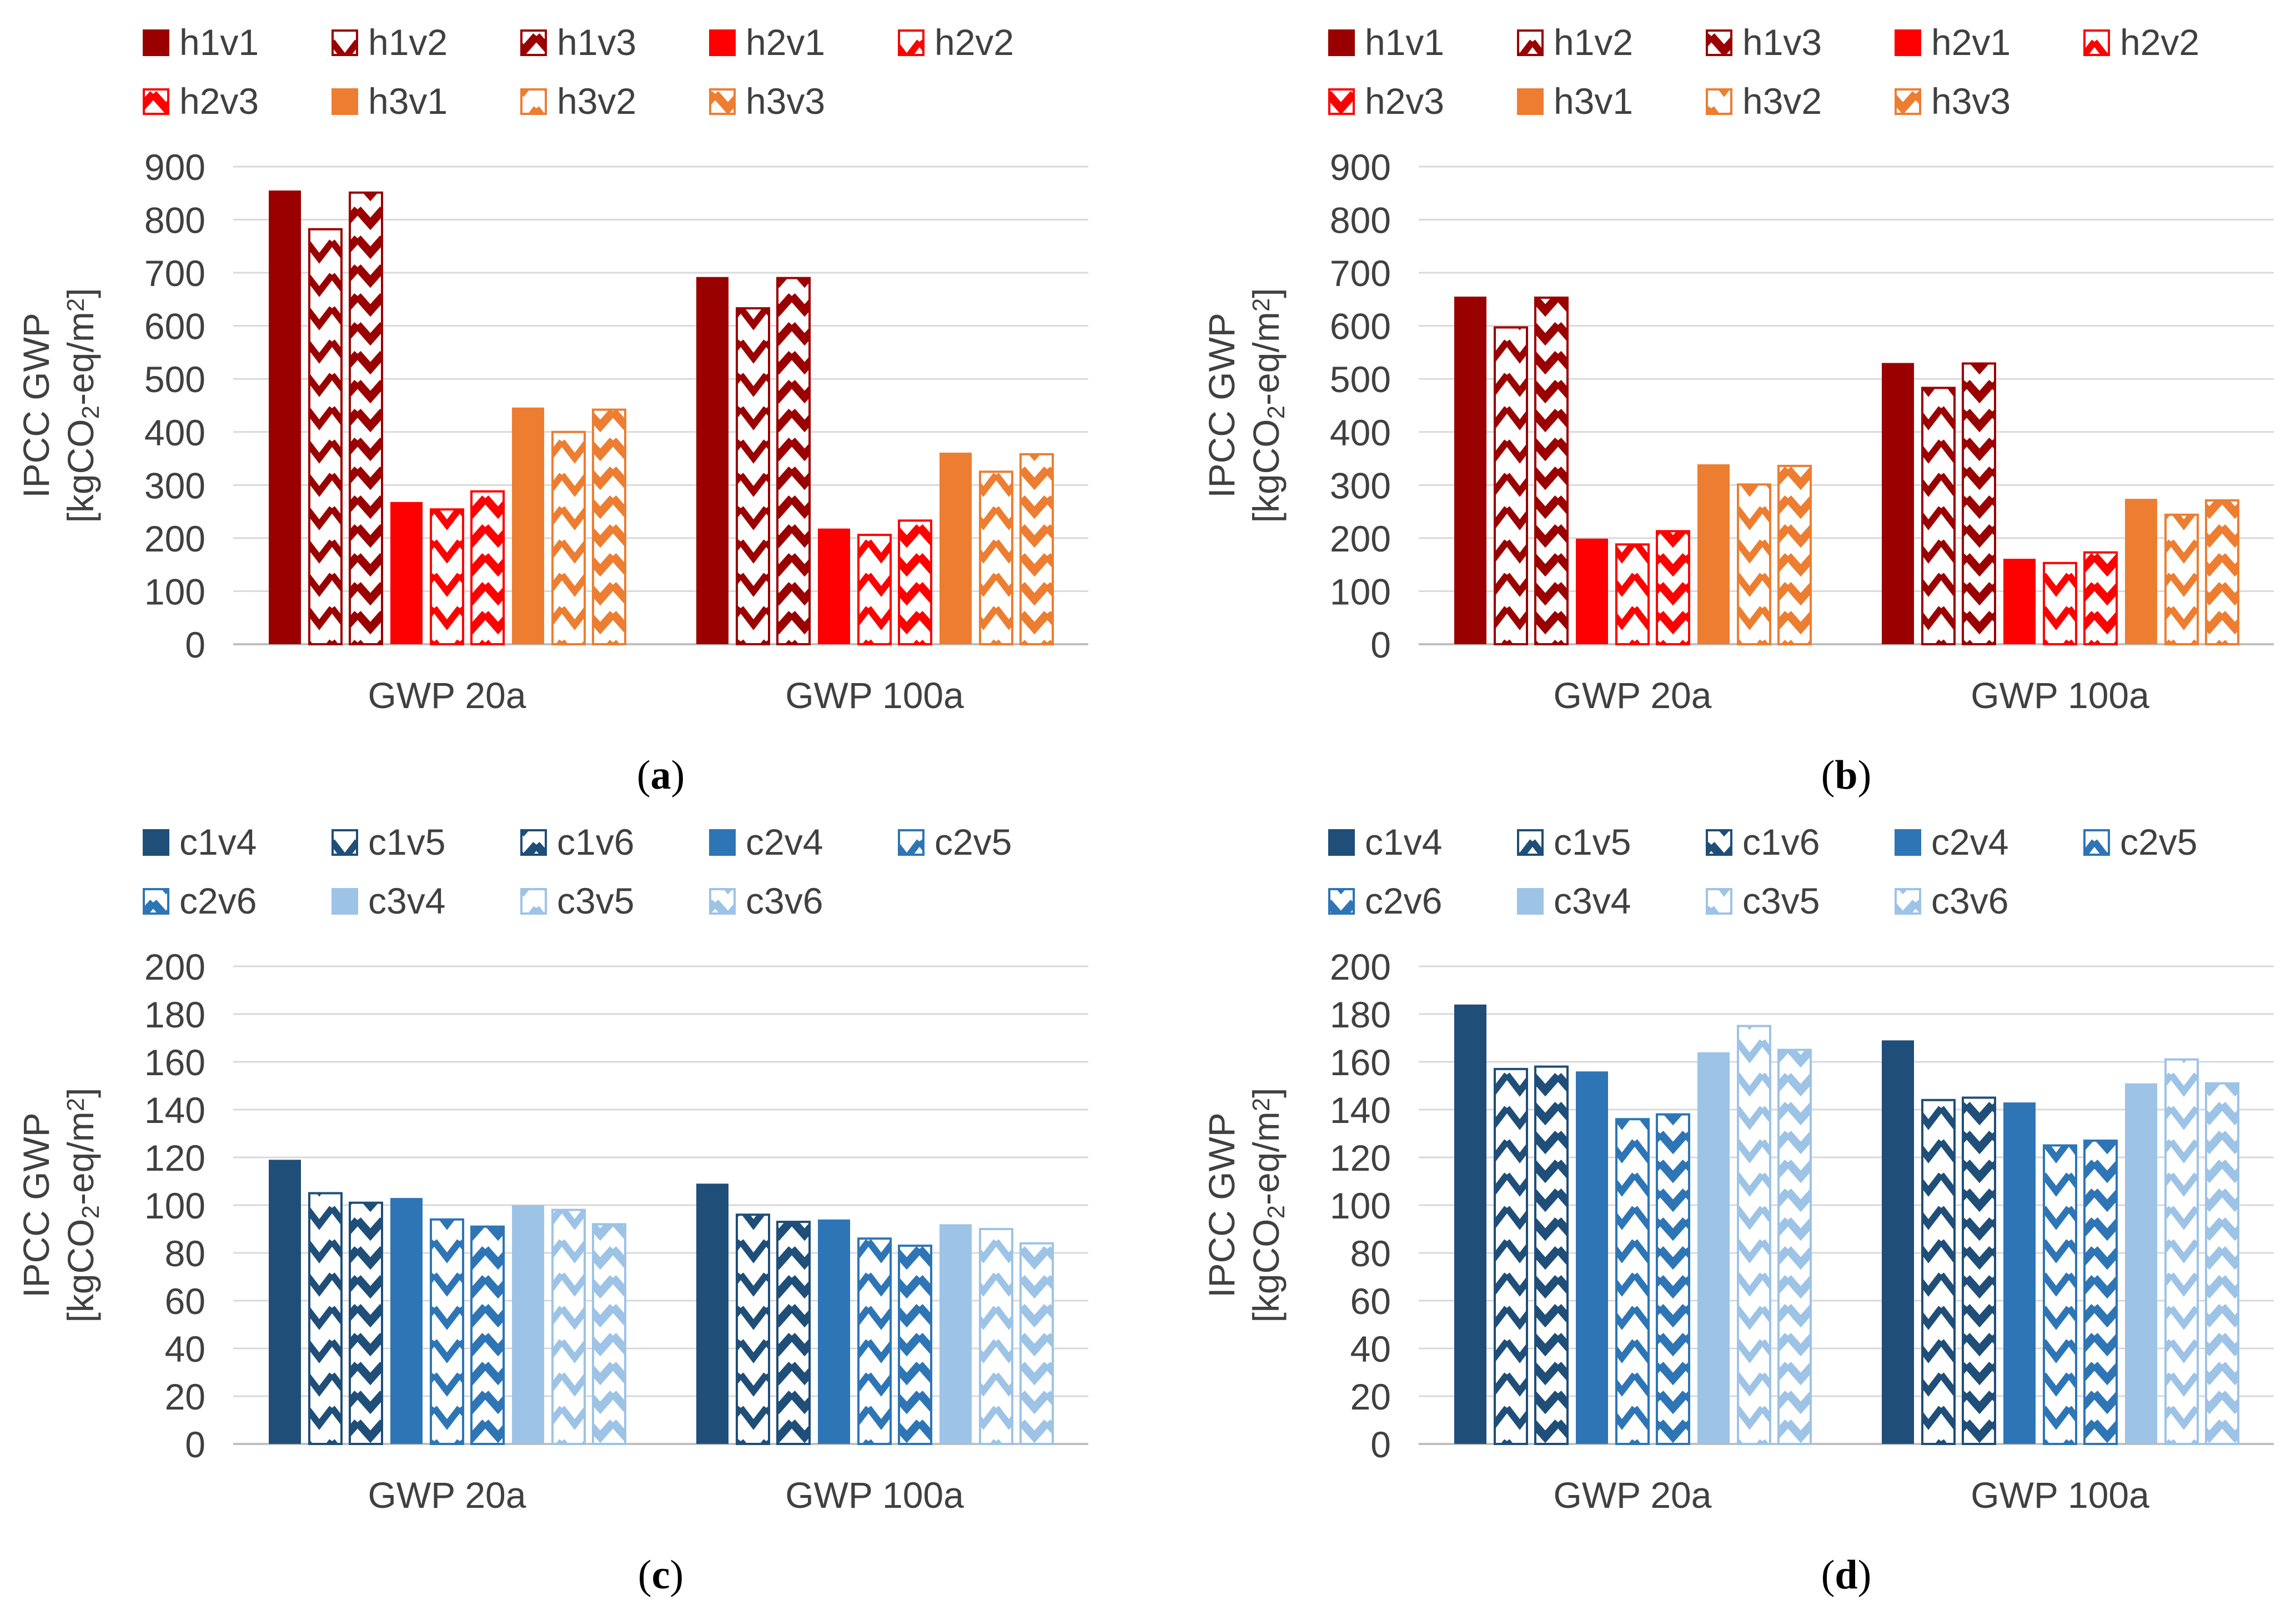 This screenshot has height=1600, width=2296. What do you see at coordinates (1404, 42) in the screenshot?
I see `legend-label-h1v1: h1v1` at bounding box center [1404, 42].